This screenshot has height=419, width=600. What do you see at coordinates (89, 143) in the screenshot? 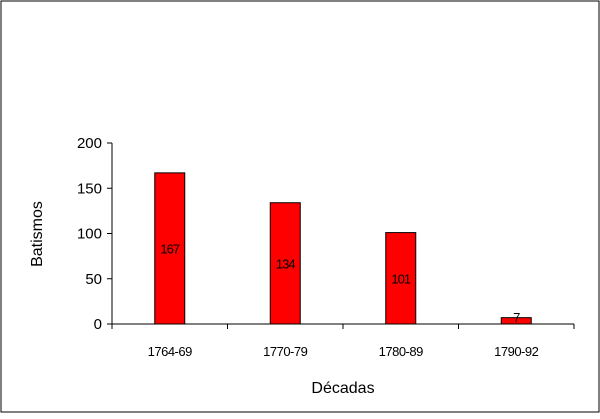
I see `y-tick-label: 200` at bounding box center [89, 143].